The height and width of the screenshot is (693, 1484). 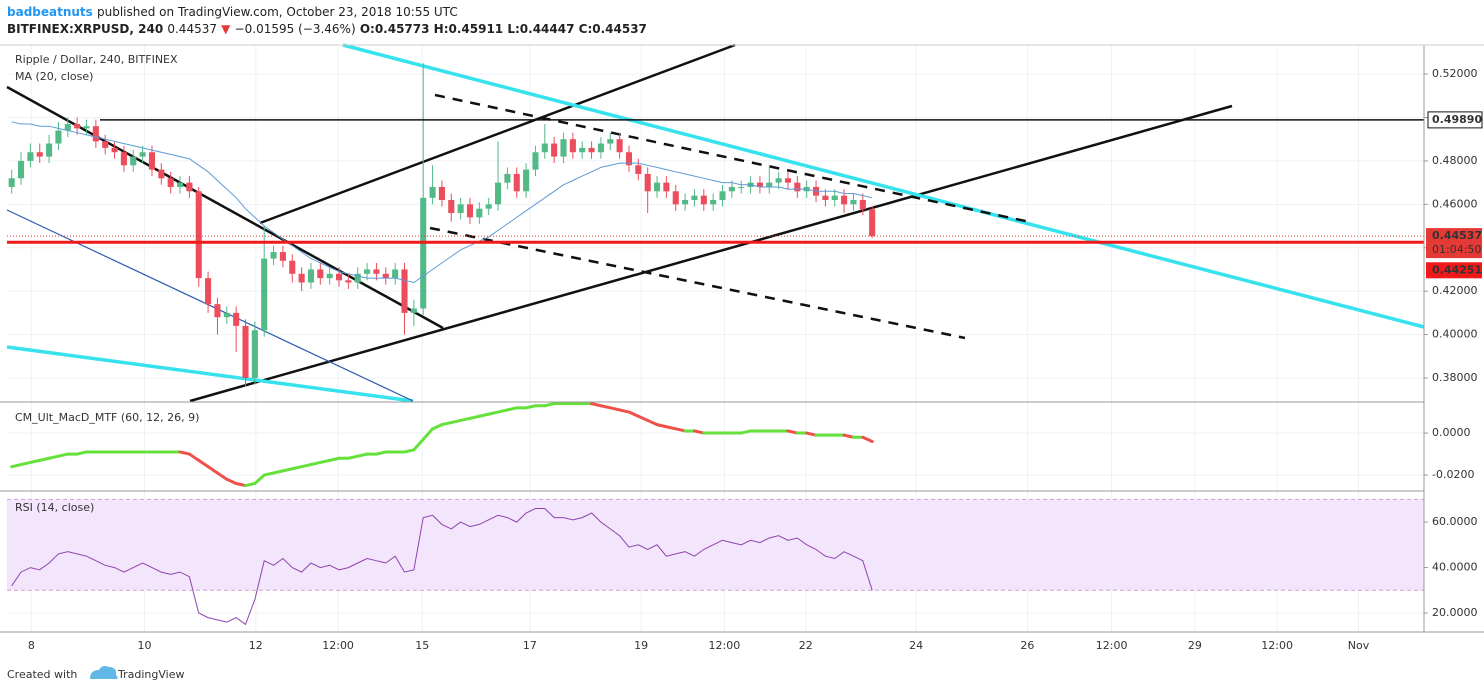 I want to click on x-tick-label: 8, so click(x=31, y=645).